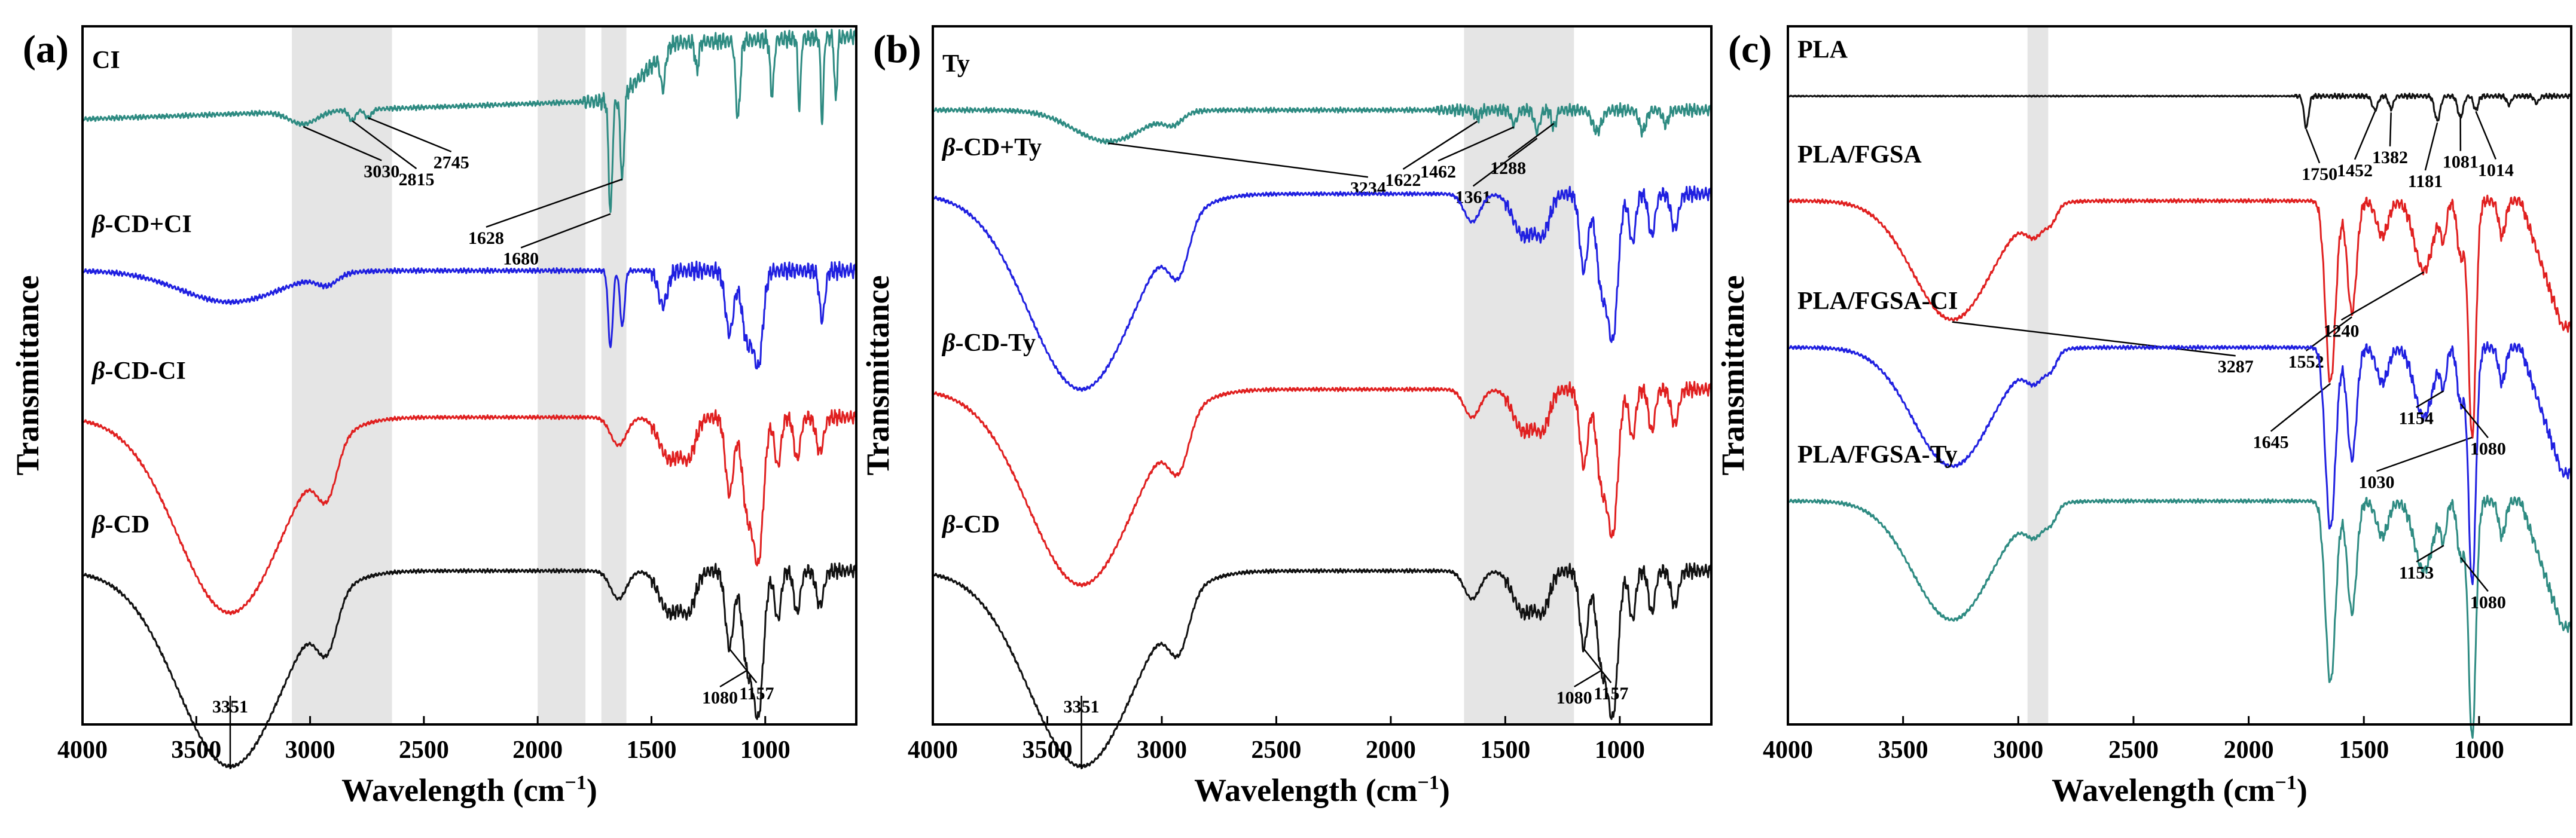 The image size is (2576, 838). What do you see at coordinates (1877, 301) in the screenshot?
I see `series-label: PLA/FGSA-CI` at bounding box center [1877, 301].